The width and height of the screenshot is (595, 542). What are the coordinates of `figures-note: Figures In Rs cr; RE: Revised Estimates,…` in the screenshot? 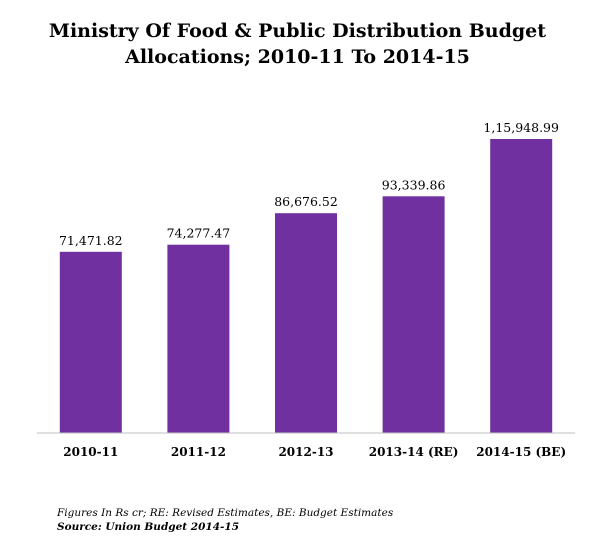 It's located at (225, 513).